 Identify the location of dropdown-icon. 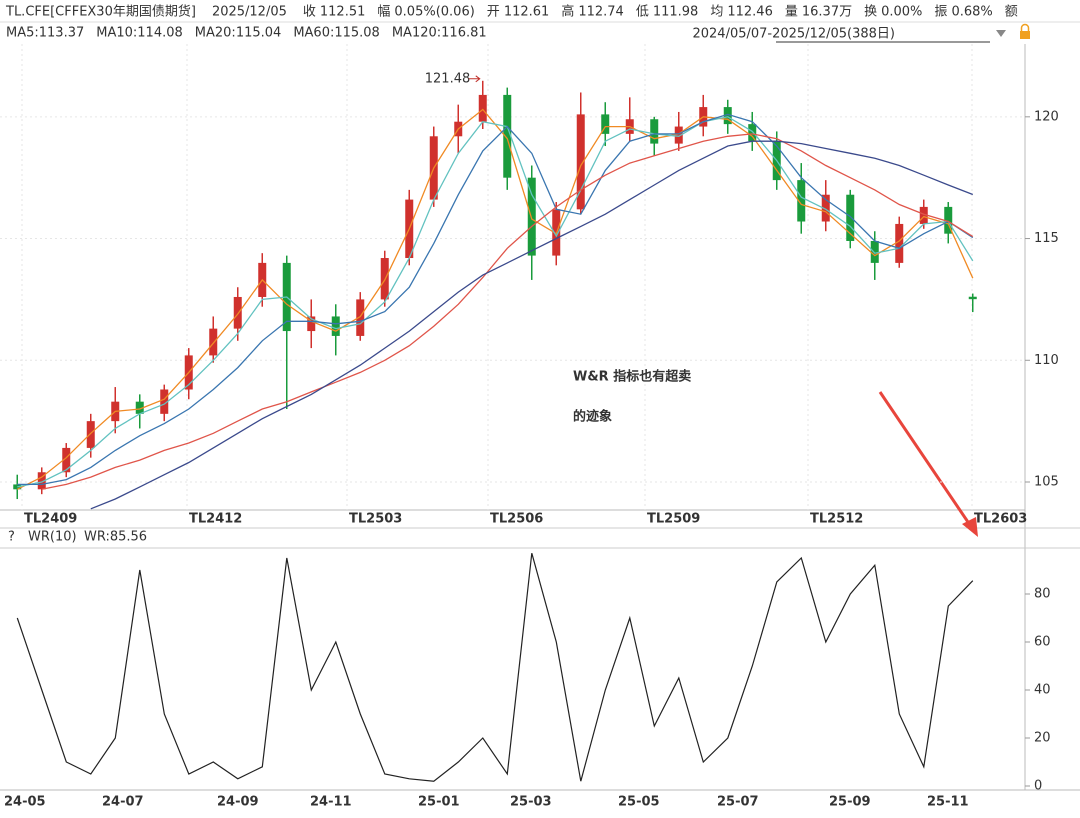
(1001, 33).